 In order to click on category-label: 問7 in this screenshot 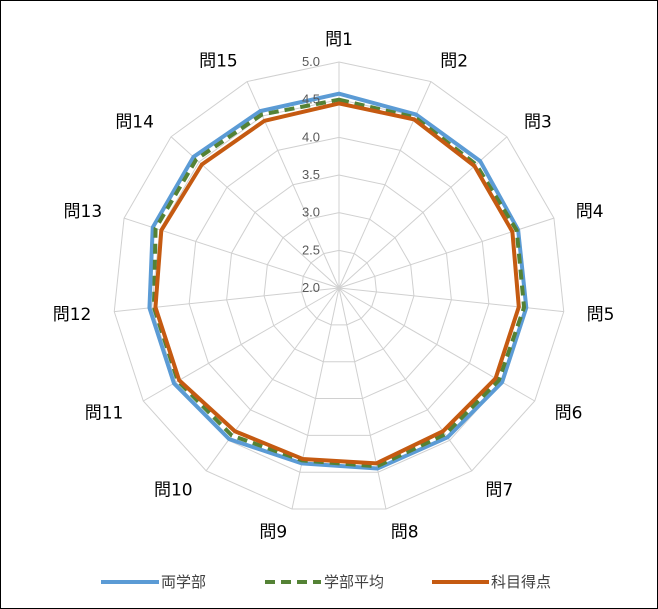, I will do `click(499, 490)`.